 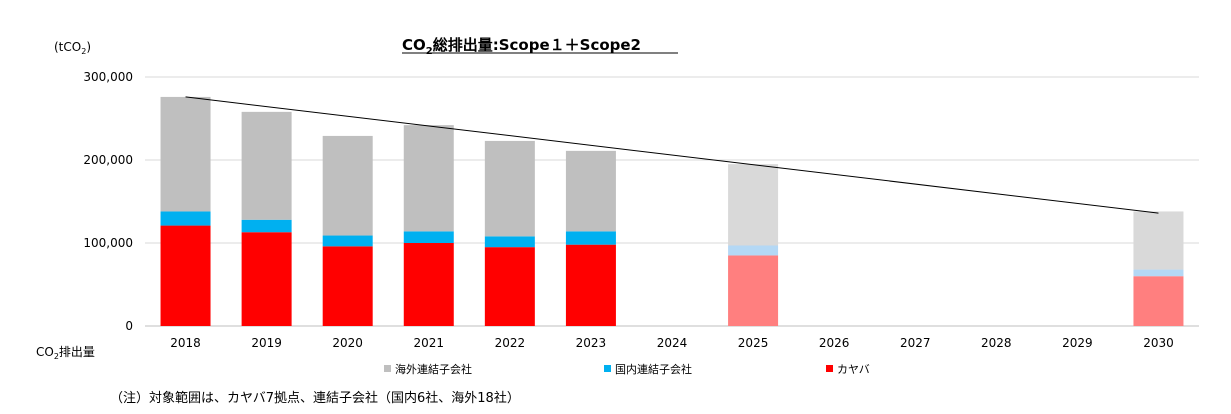 I want to click on legend: 海外連結子会社 国内連結子会社 カヤバ, so click(x=627, y=369).